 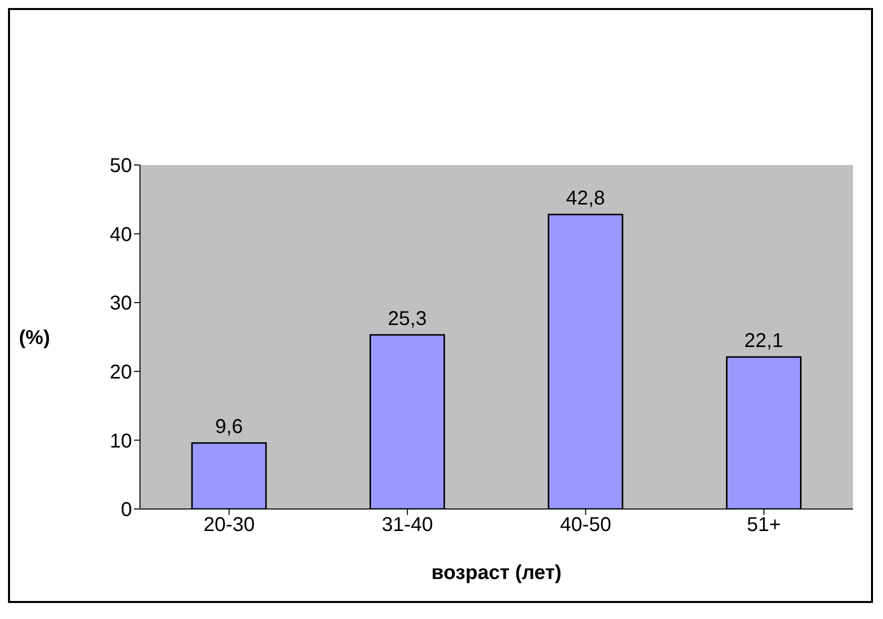 I want to click on x-tick-label: 31-40, so click(x=407, y=525).